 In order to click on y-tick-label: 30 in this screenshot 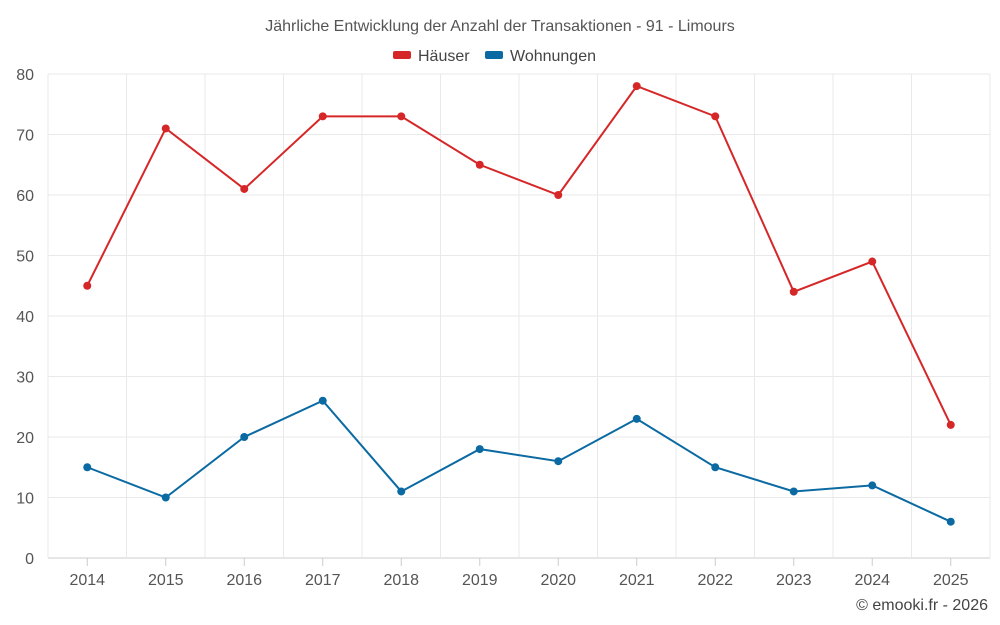, I will do `click(25, 378)`.